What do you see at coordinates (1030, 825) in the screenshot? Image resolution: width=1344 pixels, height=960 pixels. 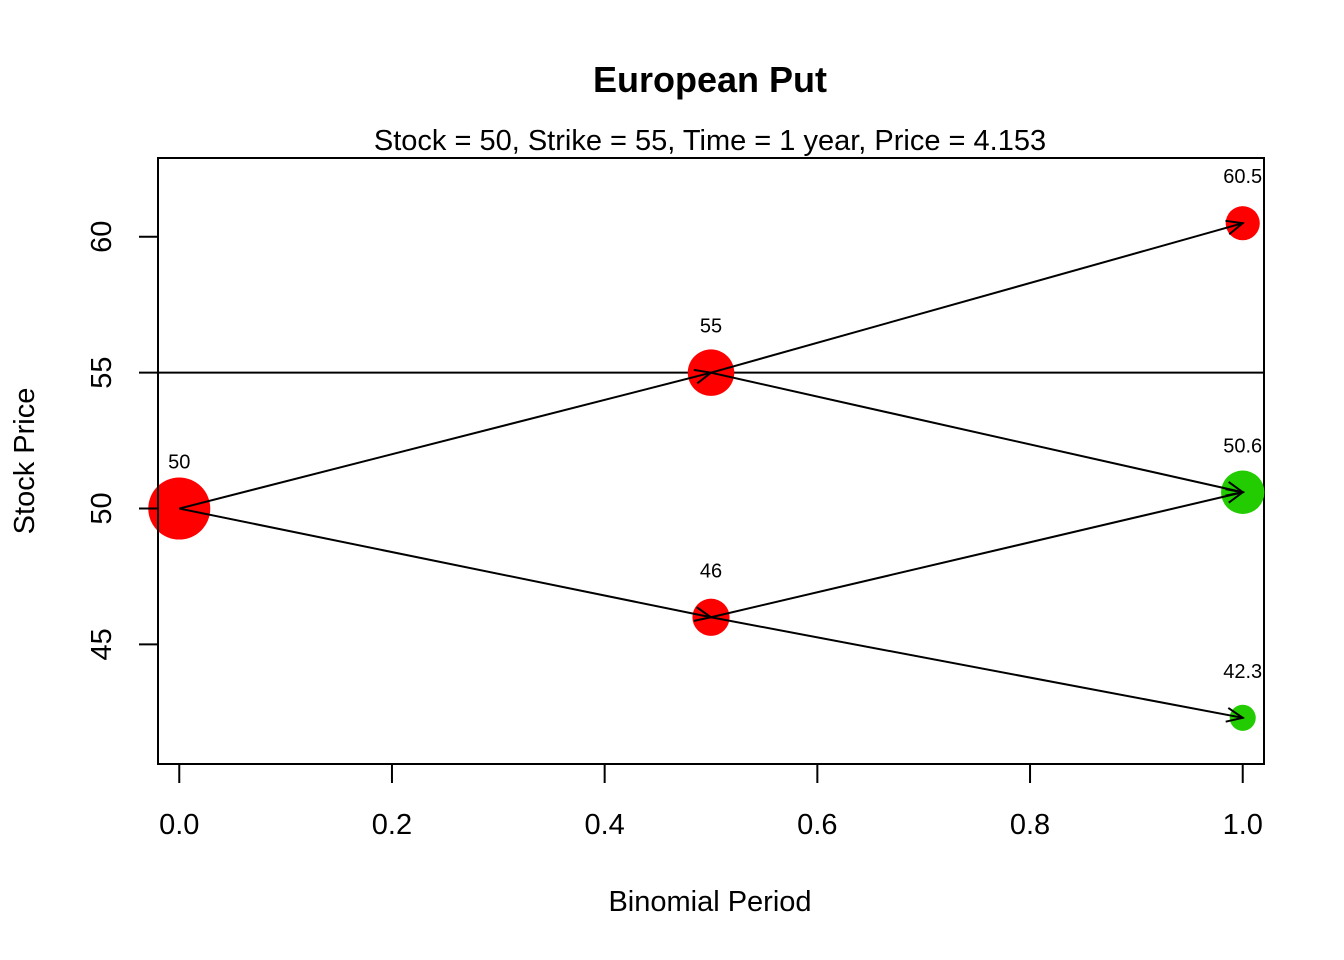 I see `x-tick-label-4: 0.8` at bounding box center [1030, 825].